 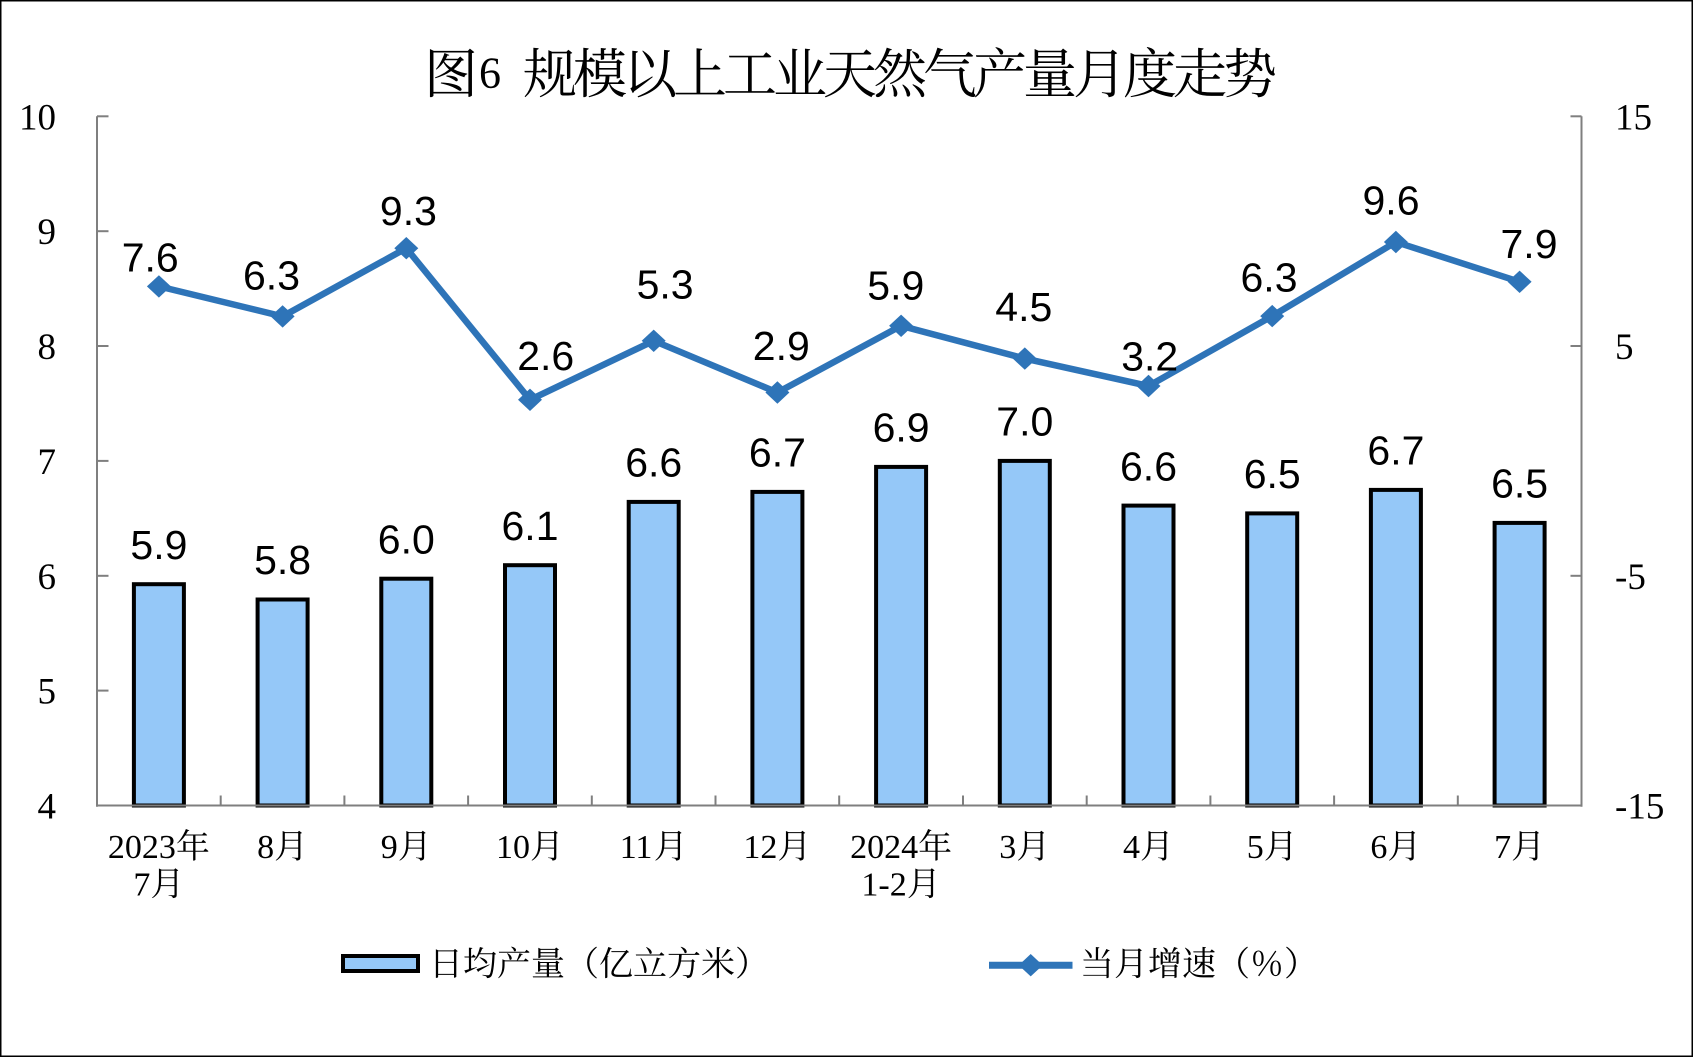 What do you see at coordinates (1391, 200) in the screenshot?
I see `svg-text: 9.6` at bounding box center [1391, 200].